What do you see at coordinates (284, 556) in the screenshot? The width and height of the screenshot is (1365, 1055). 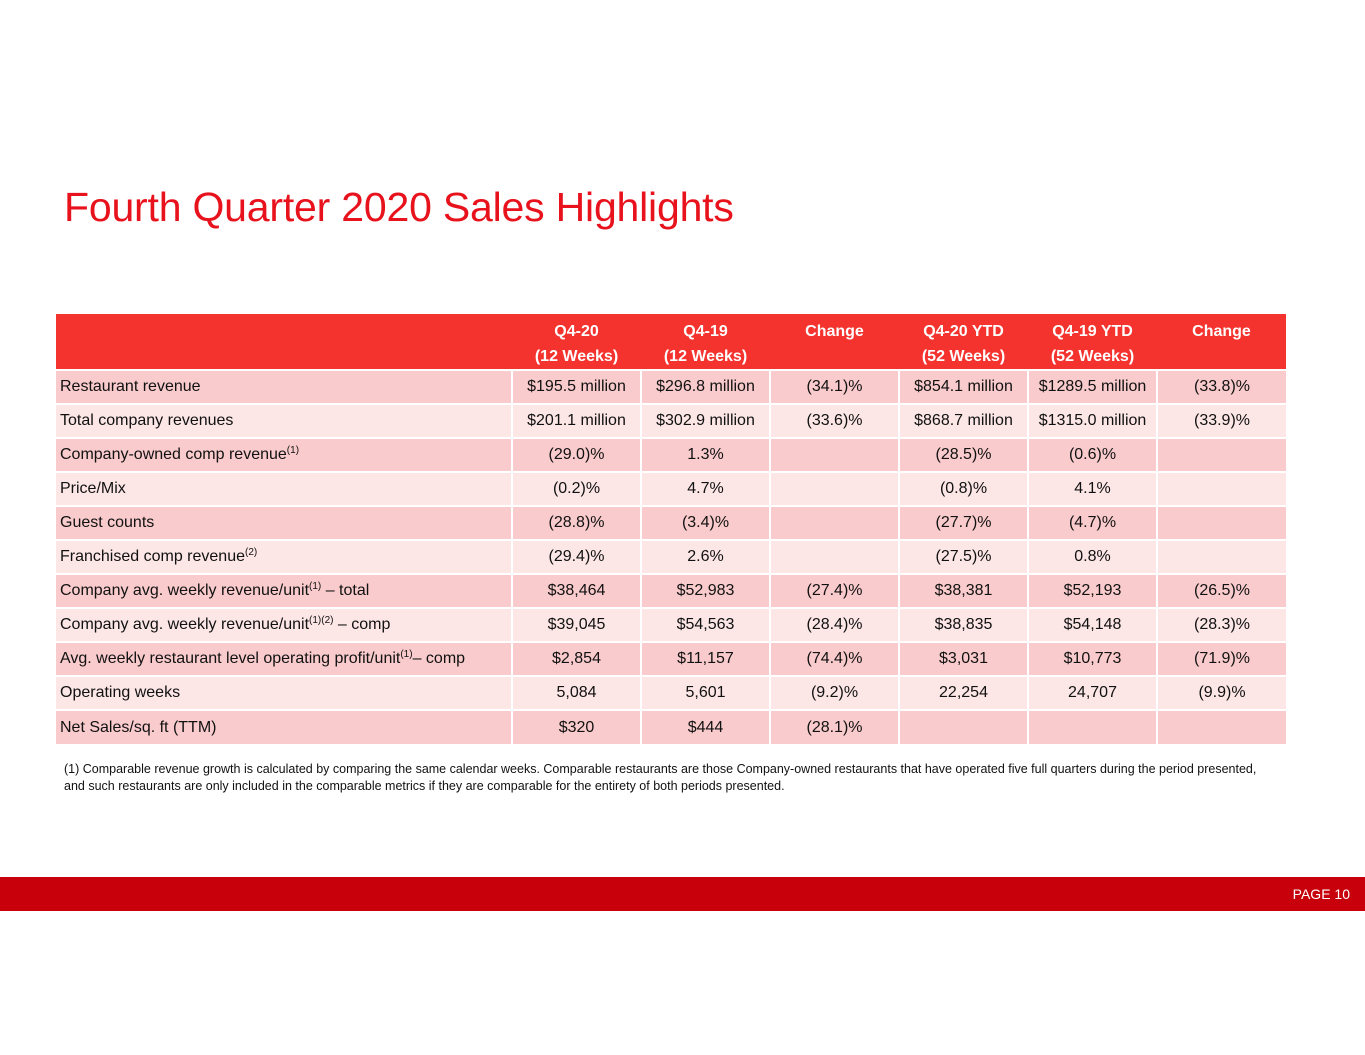 I see `row-label: Franchised comp revenue(2)` at bounding box center [284, 556].